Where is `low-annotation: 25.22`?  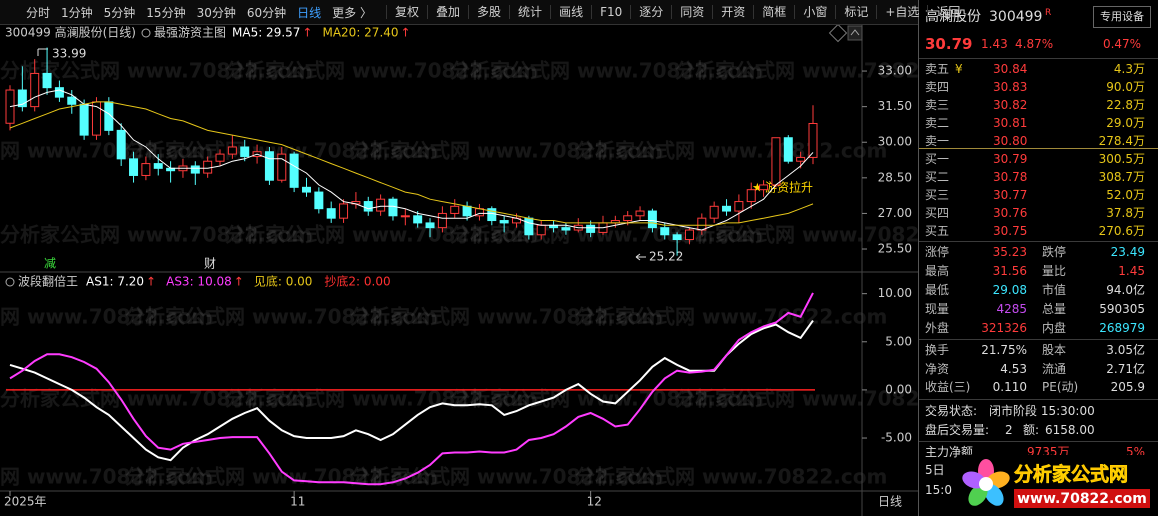
low-annotation: 25.22 is located at coordinates (666, 257).